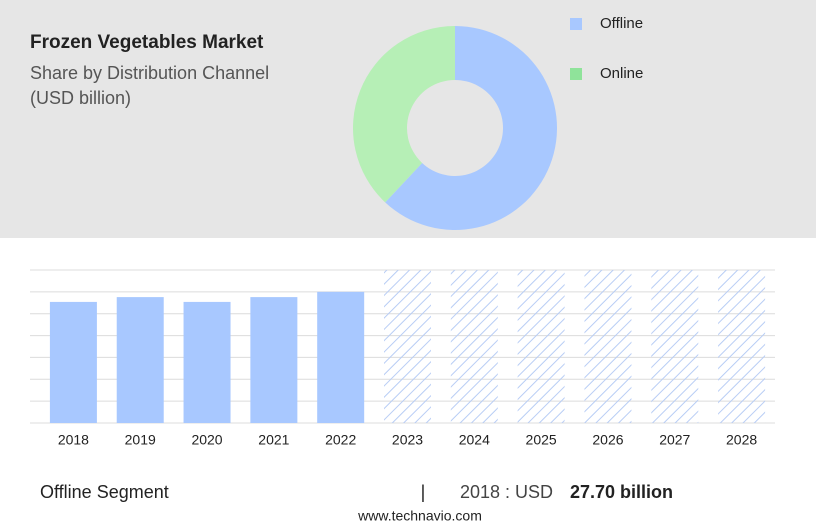 The width and height of the screenshot is (816, 528). What do you see at coordinates (506, 492) in the screenshot?
I see `footer-year: 2018 : USD` at bounding box center [506, 492].